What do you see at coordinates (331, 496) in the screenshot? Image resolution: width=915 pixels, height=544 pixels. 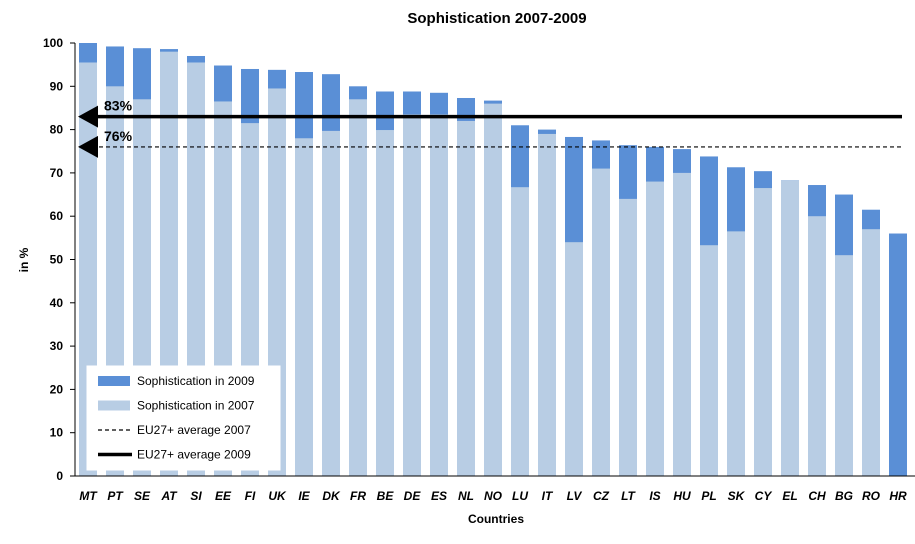 I see `x-tick-label-dk: DK` at bounding box center [331, 496].